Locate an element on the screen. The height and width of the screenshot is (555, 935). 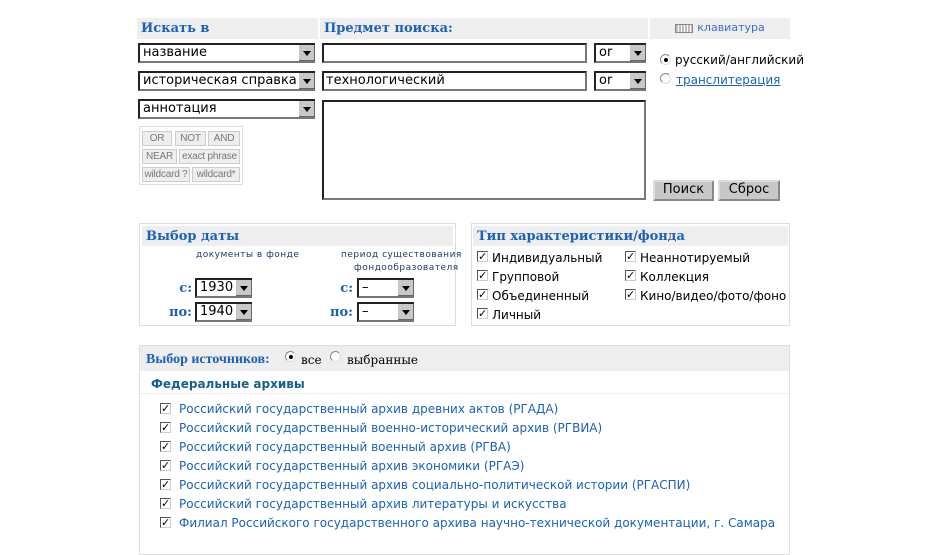
period-to-label: по: is located at coordinates (341, 312).